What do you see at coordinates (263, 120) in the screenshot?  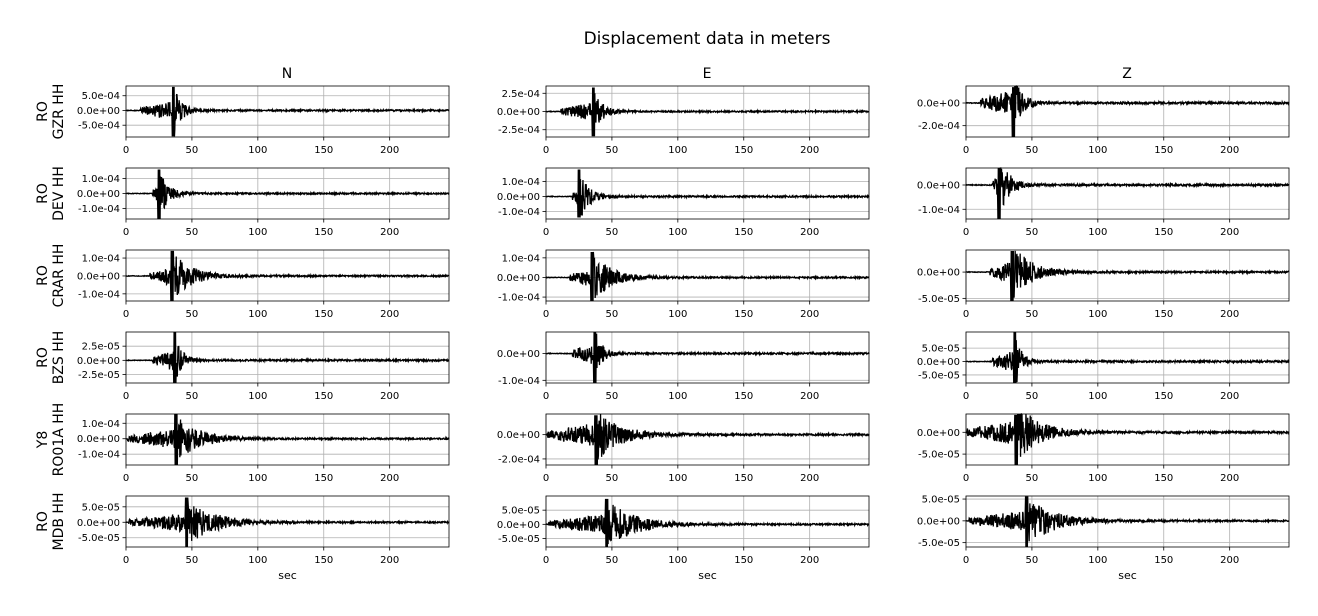 I see `panel-n: 0 50 100 150 200 -5.0e-04 0.0e+00 5.0e-04` at bounding box center [263, 120].